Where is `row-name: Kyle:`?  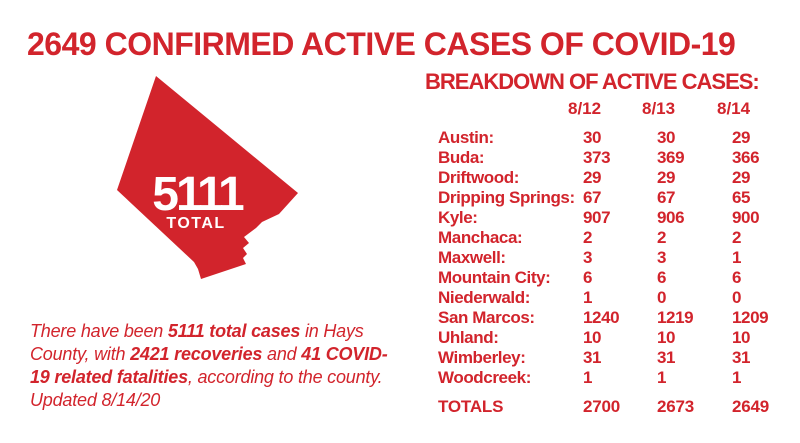 row-name: Kyle: is located at coordinates (458, 217).